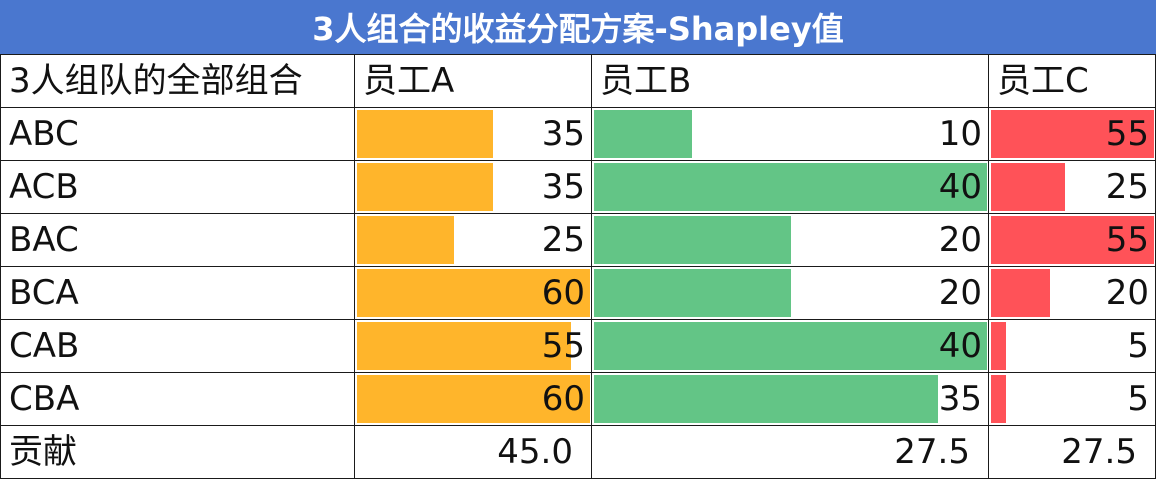  I want to click on row-label: ABC, so click(177, 134).